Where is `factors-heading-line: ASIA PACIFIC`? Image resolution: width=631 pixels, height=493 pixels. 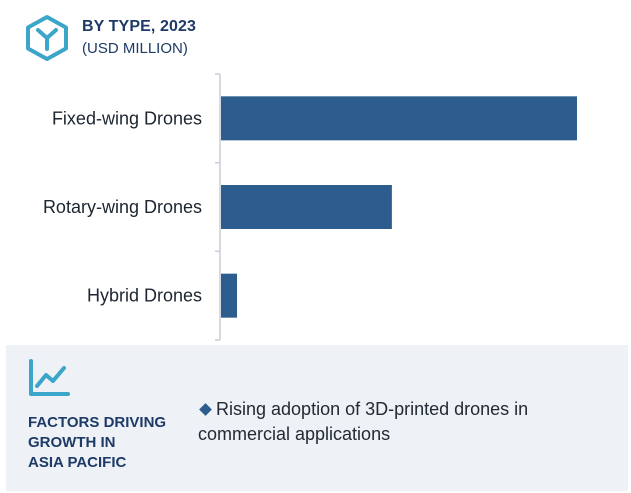 factors-heading-line: ASIA PACIFIC is located at coordinates (77, 462).